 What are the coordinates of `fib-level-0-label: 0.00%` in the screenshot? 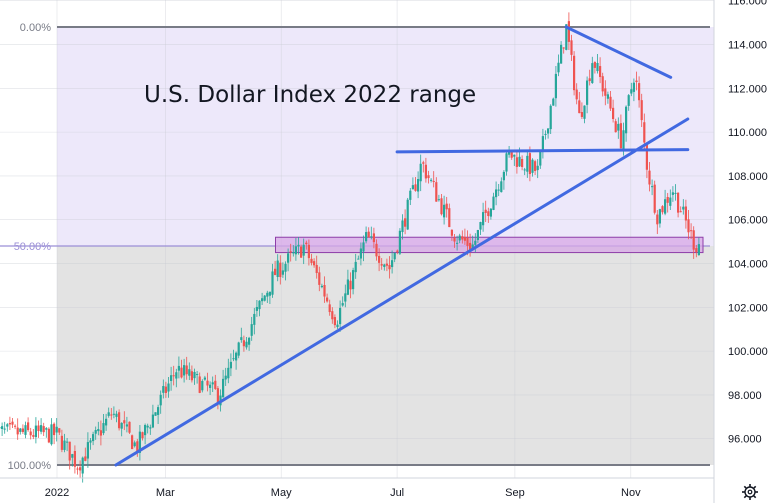 It's located at (35, 28).